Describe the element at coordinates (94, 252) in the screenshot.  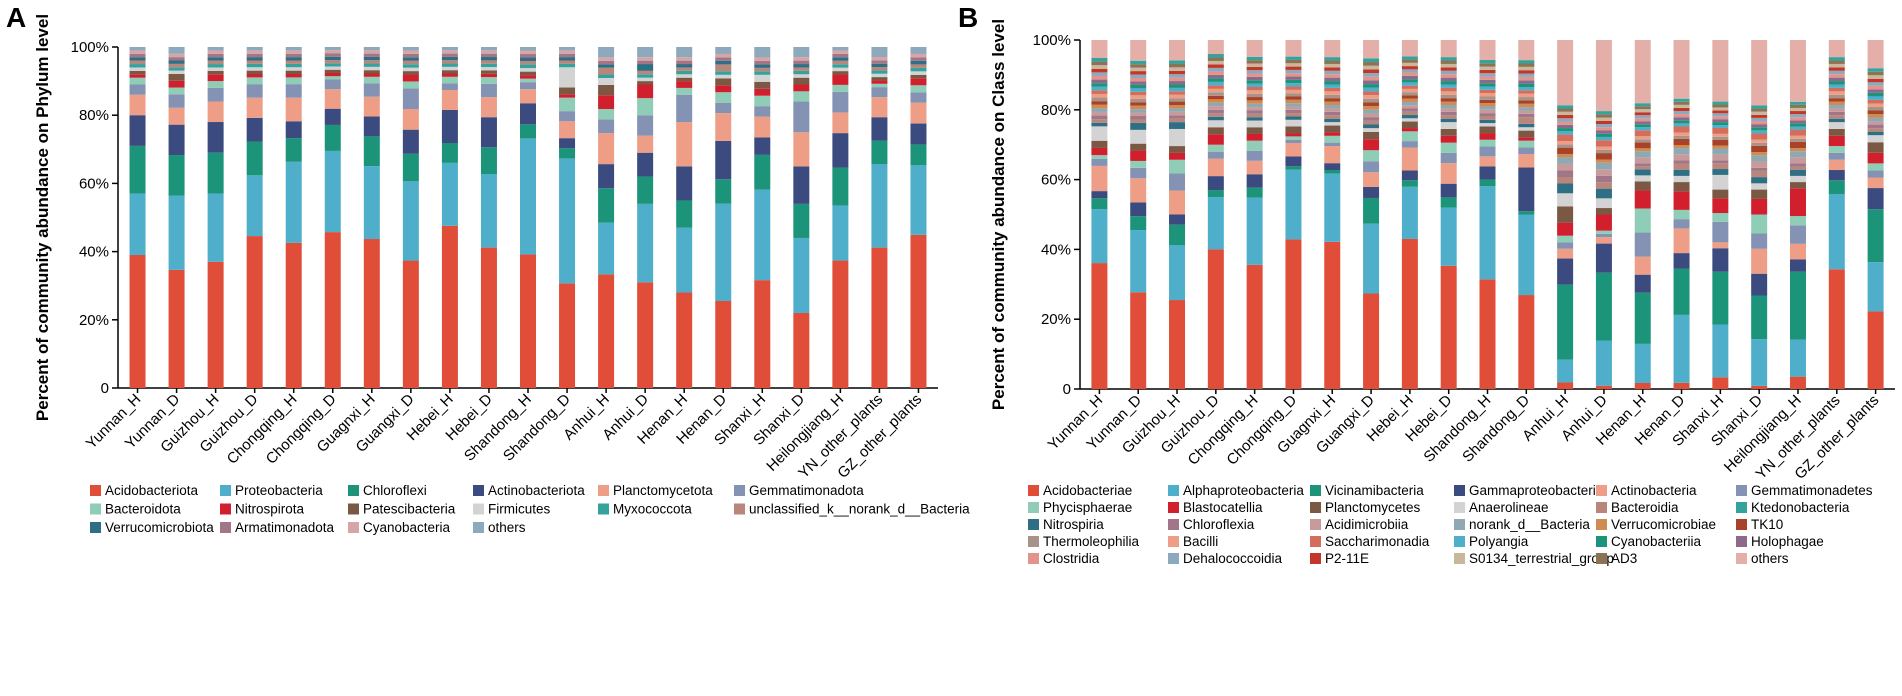
I see `phylum-y-tick-label: 40%` at that location.